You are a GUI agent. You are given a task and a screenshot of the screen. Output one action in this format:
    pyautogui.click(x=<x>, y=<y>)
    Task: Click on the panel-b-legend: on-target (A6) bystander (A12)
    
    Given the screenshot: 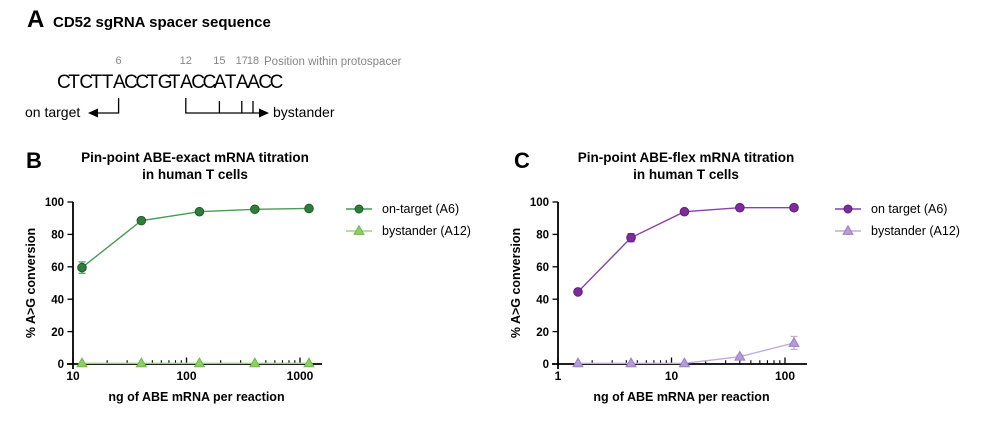 What is the action you would take?
    pyautogui.click(x=407, y=220)
    